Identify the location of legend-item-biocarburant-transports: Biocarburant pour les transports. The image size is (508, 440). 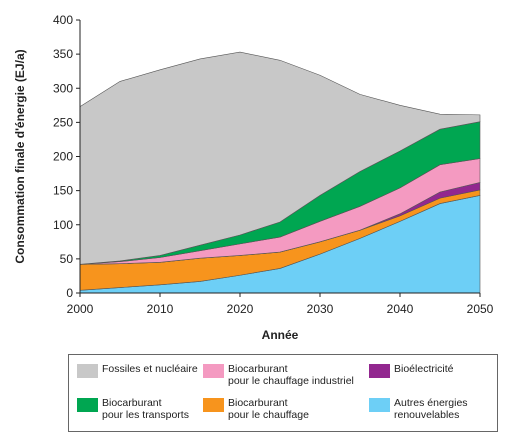
(133, 409).